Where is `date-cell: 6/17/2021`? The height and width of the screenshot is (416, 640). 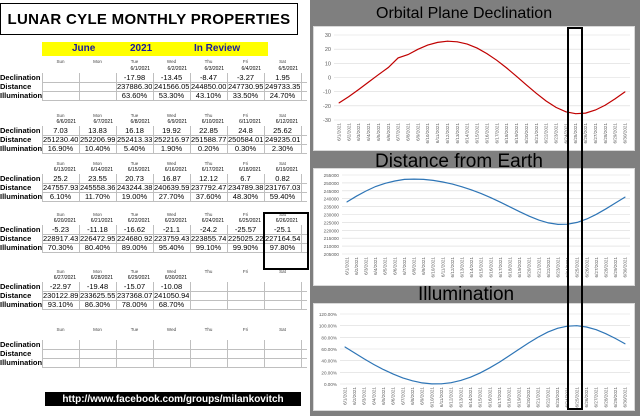
date-cell: 6/17/2021 is located at coordinates (212, 170).